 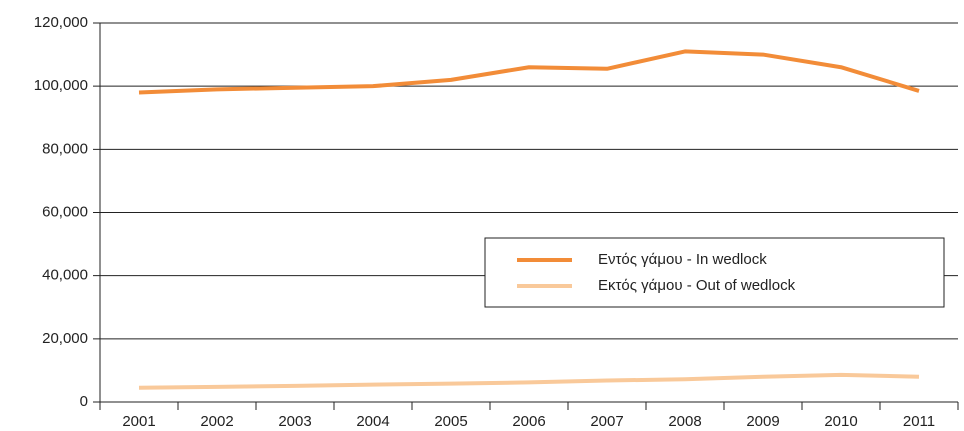 What do you see at coordinates (65, 148) in the screenshot?
I see `y-tick-label: 80,000` at bounding box center [65, 148].